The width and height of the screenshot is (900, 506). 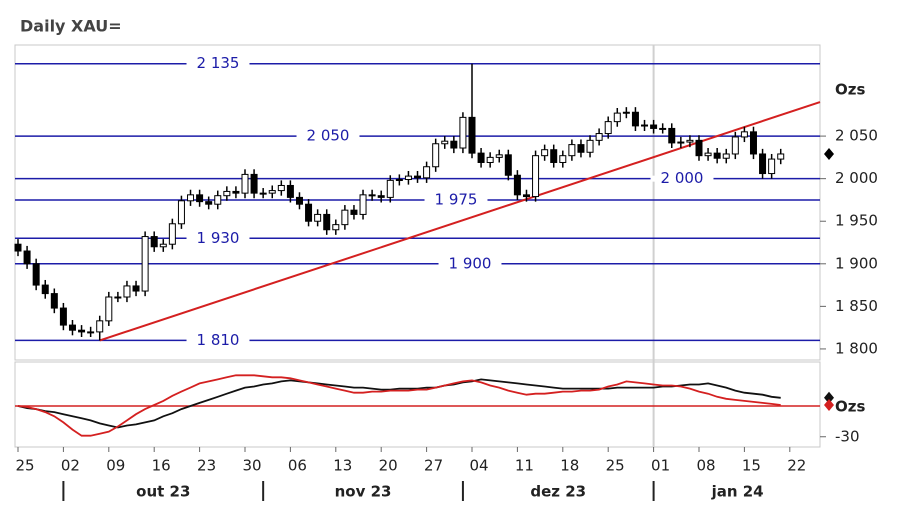 I want to click on x-tick-label: 01, so click(x=660, y=466).